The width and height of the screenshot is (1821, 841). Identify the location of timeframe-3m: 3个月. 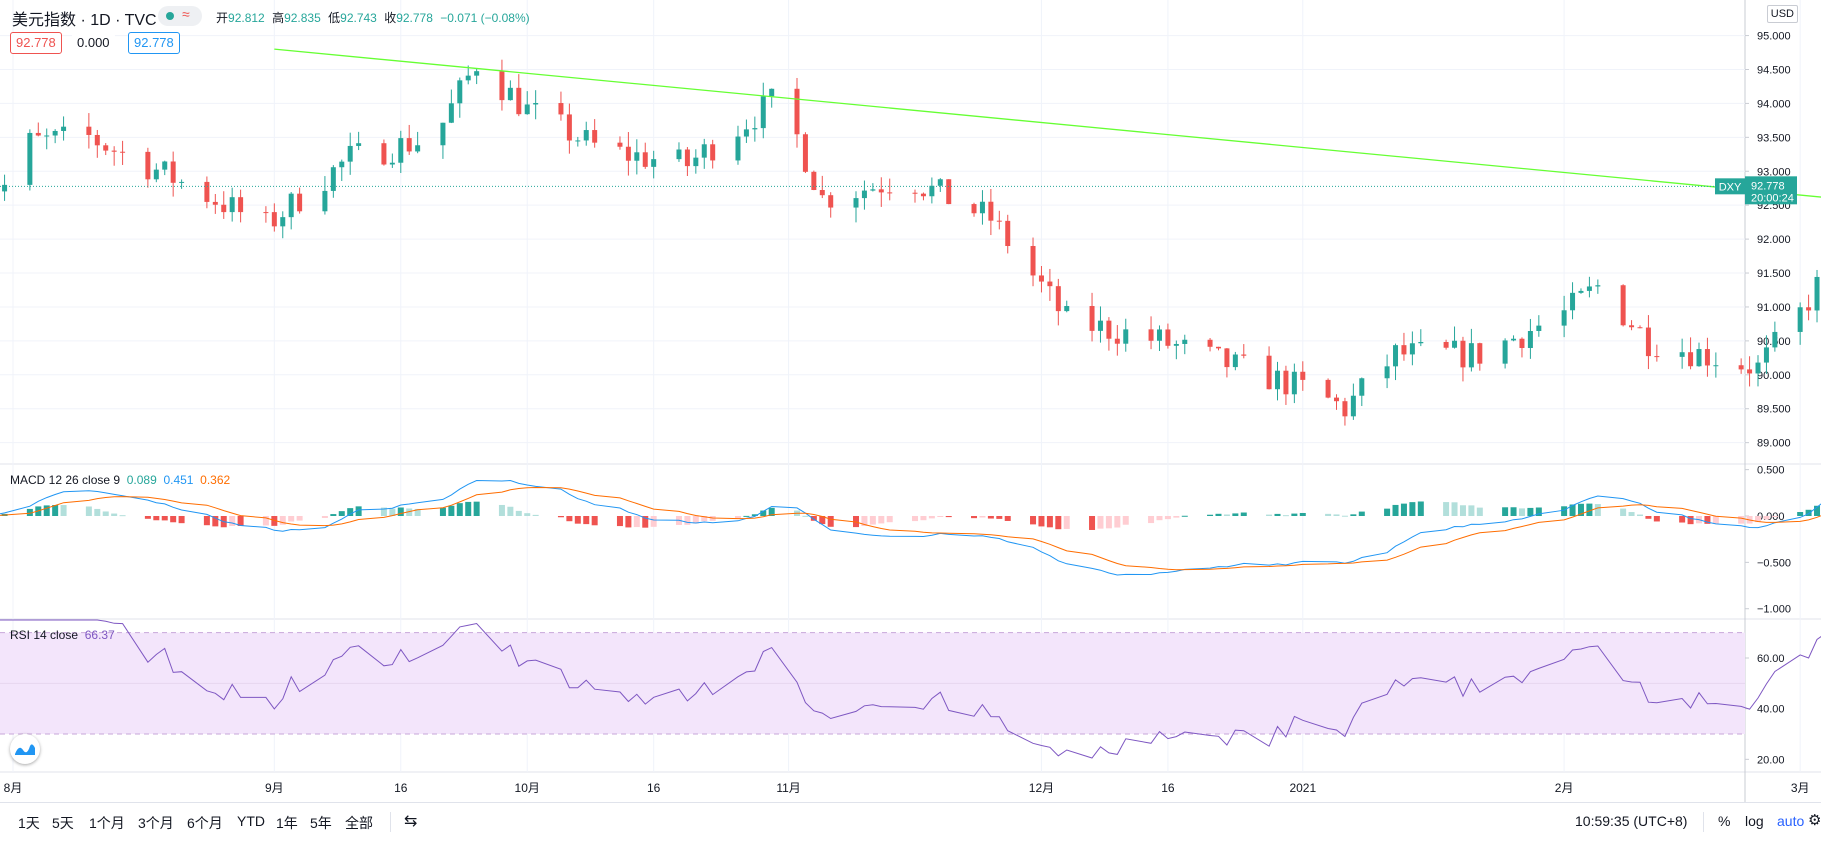
(156, 823).